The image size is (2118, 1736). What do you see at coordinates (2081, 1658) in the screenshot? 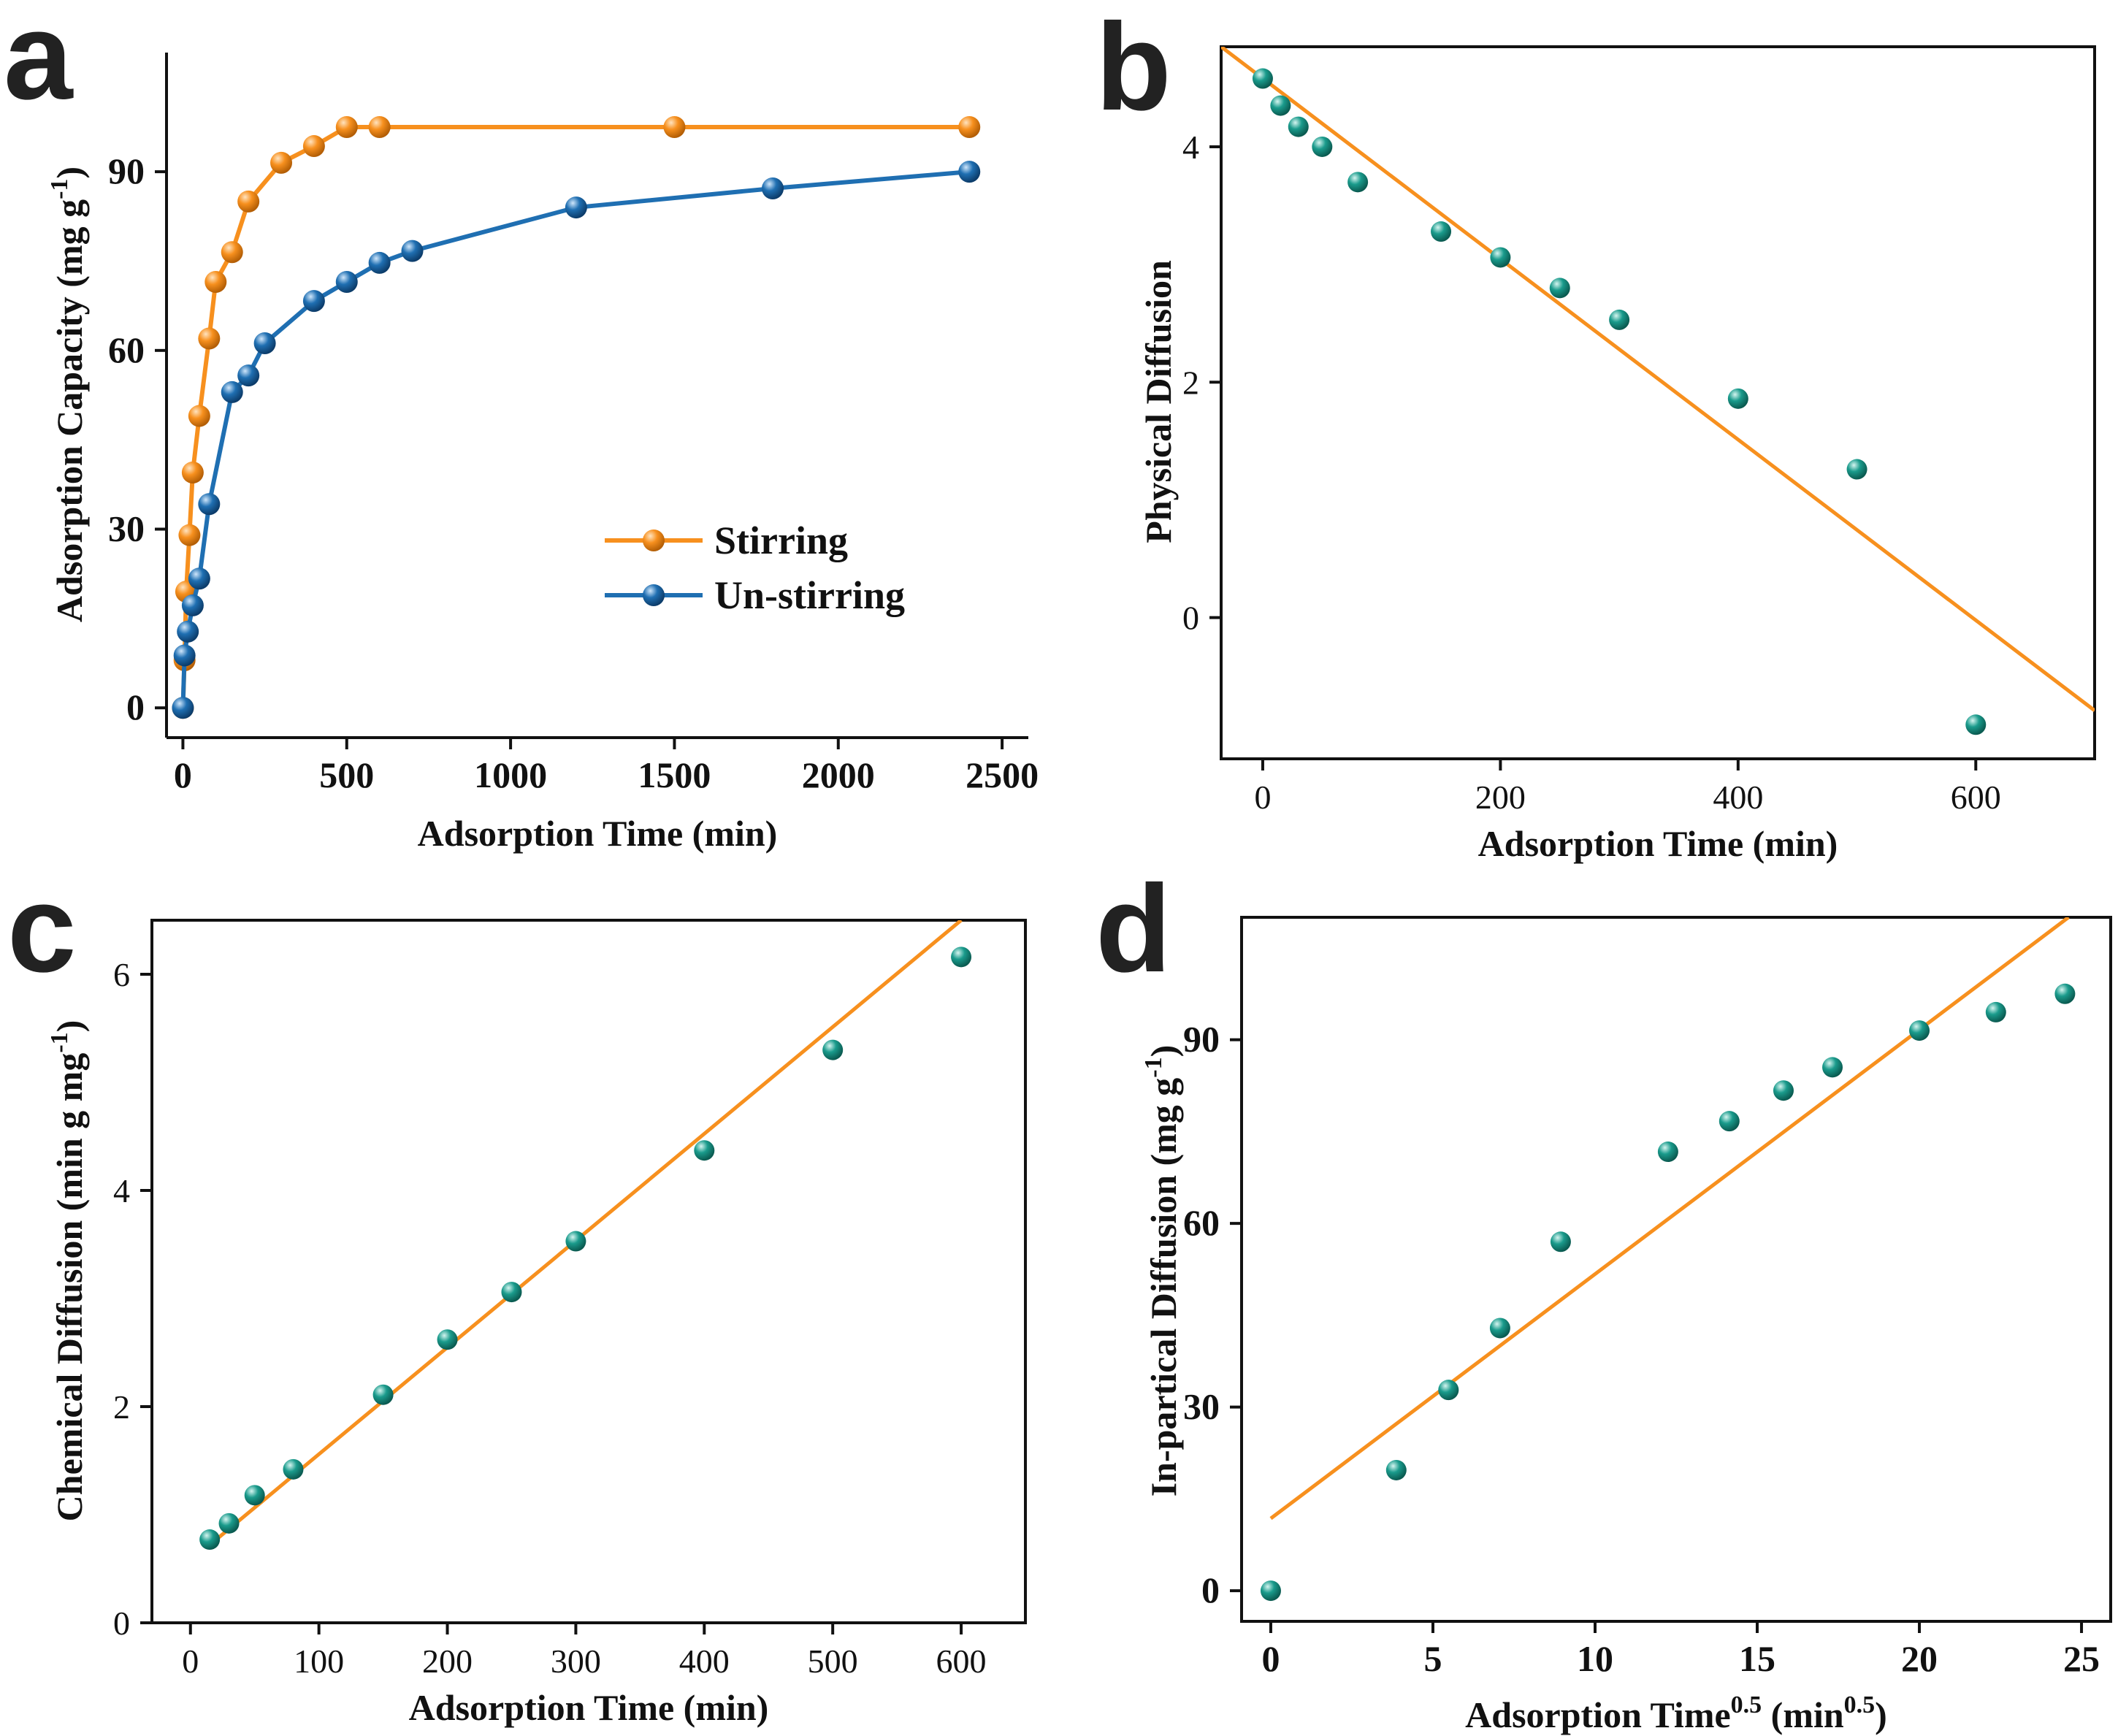
I see `panel-d-xtick-label: 25` at bounding box center [2081, 1658].